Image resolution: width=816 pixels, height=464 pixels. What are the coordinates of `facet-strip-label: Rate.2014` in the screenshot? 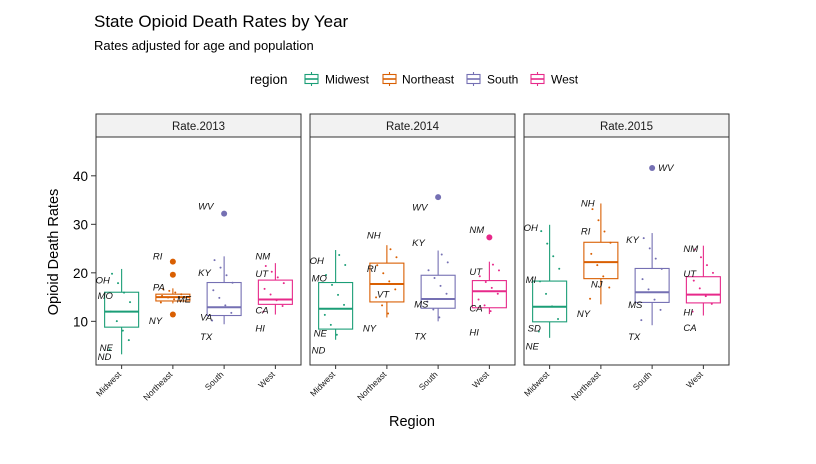 It's located at (413, 127).